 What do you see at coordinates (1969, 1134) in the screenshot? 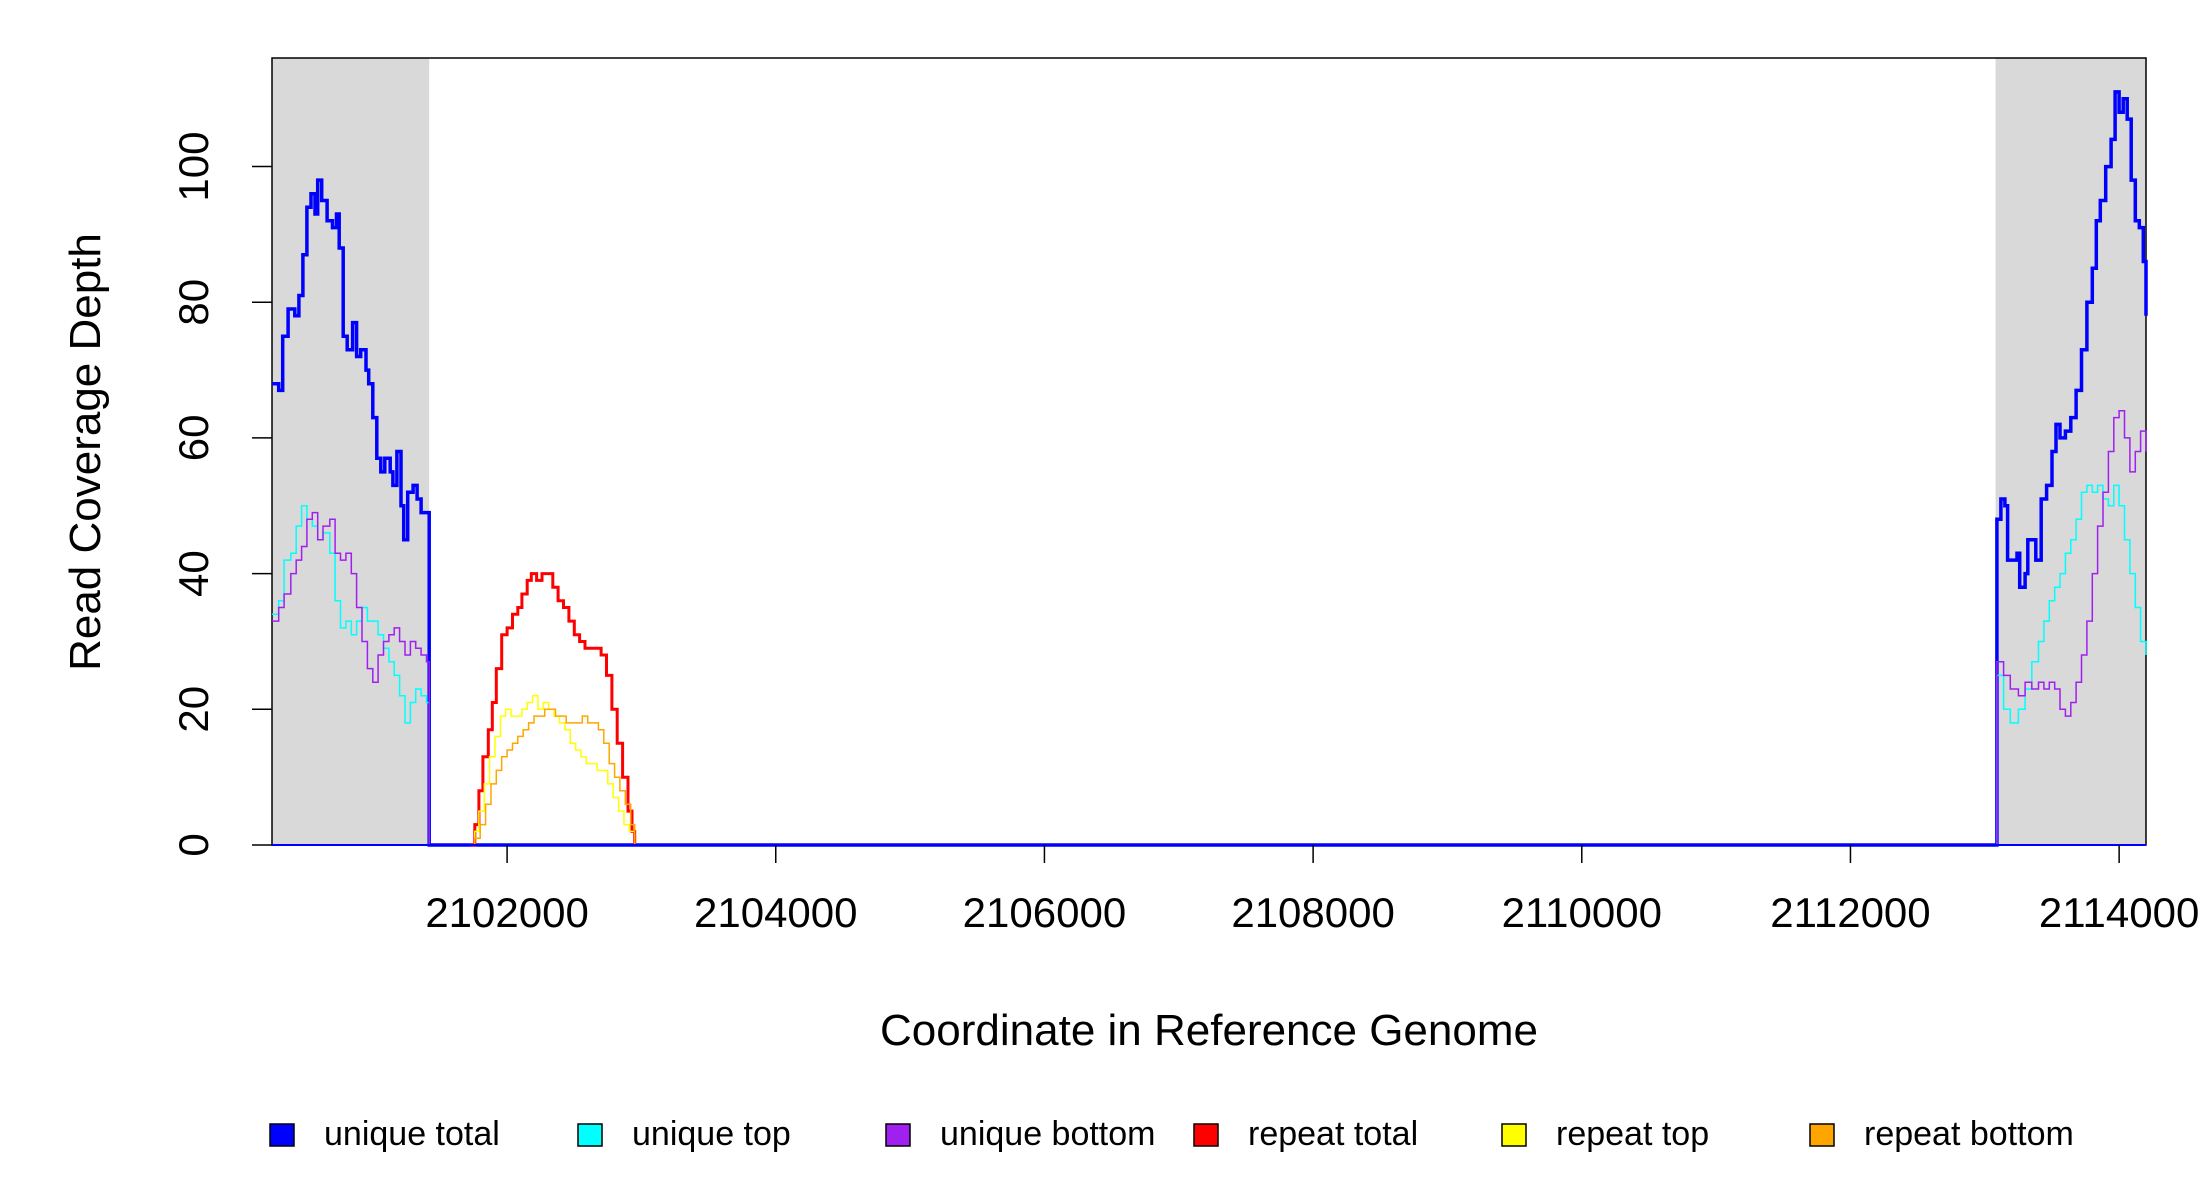
I see `legend-label: repeat bottom` at bounding box center [1969, 1134].